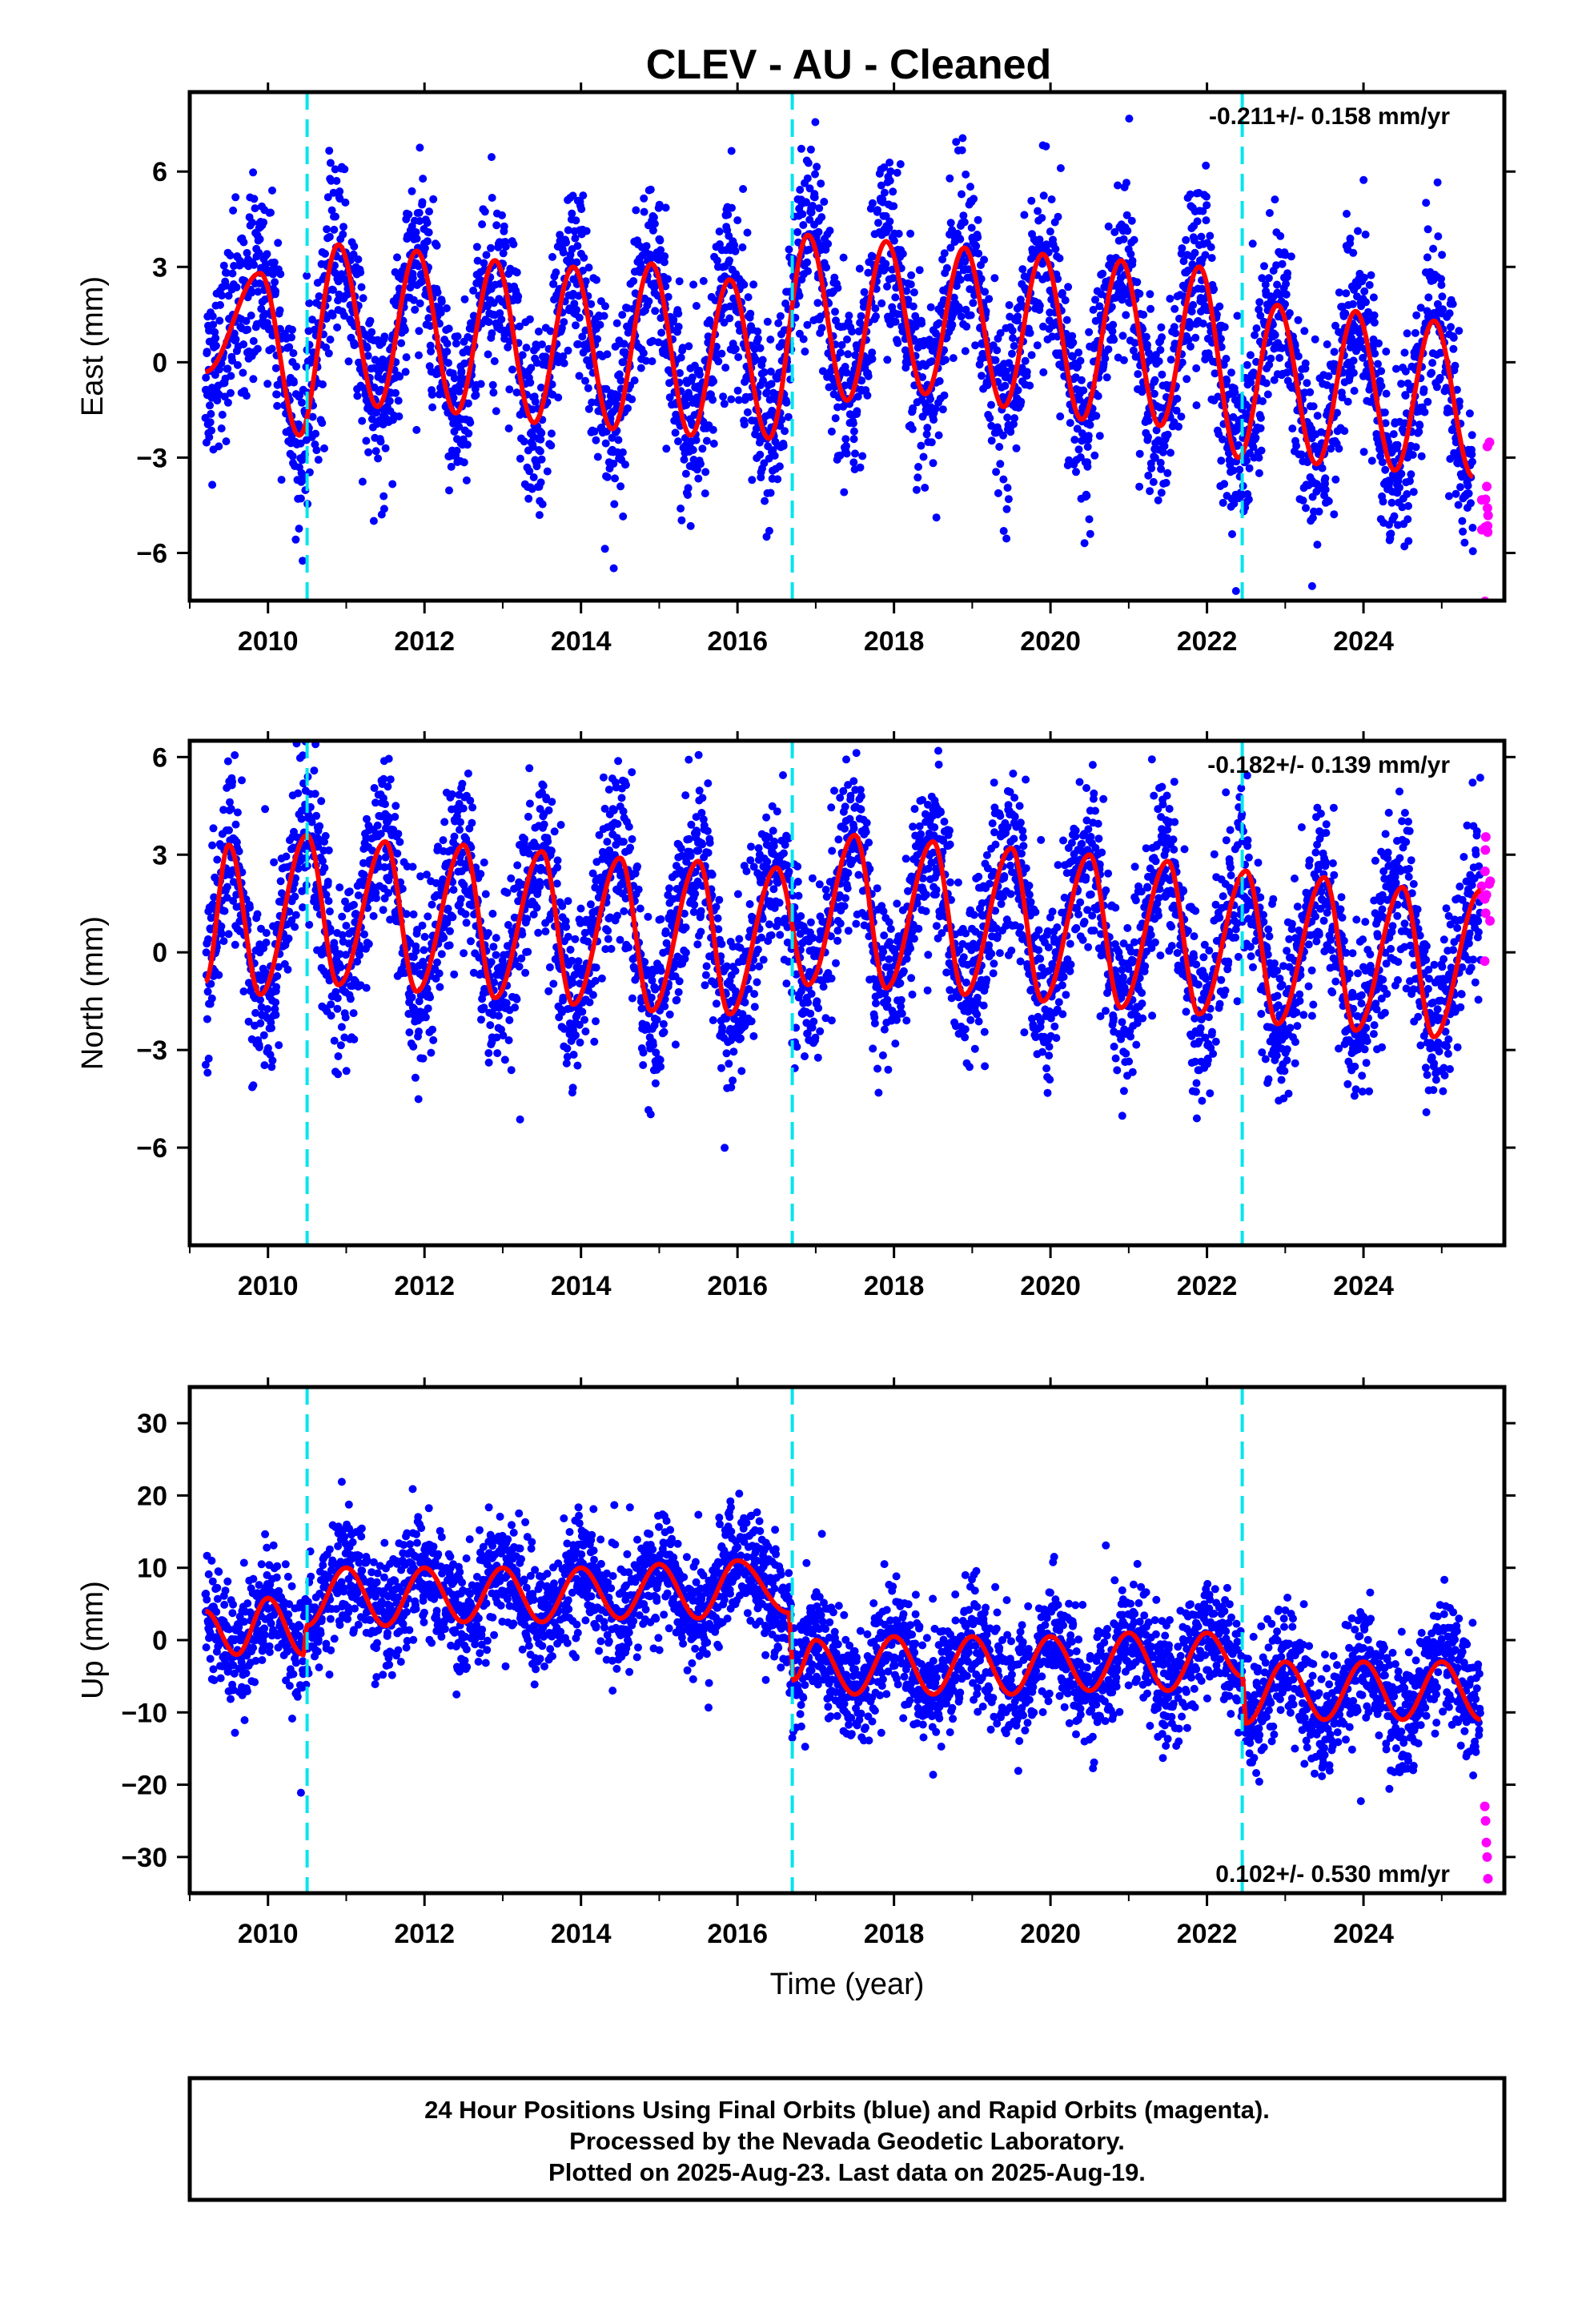  Describe the element at coordinates (159, 363) in the screenshot. I see `y-tick-label: 0` at that location.